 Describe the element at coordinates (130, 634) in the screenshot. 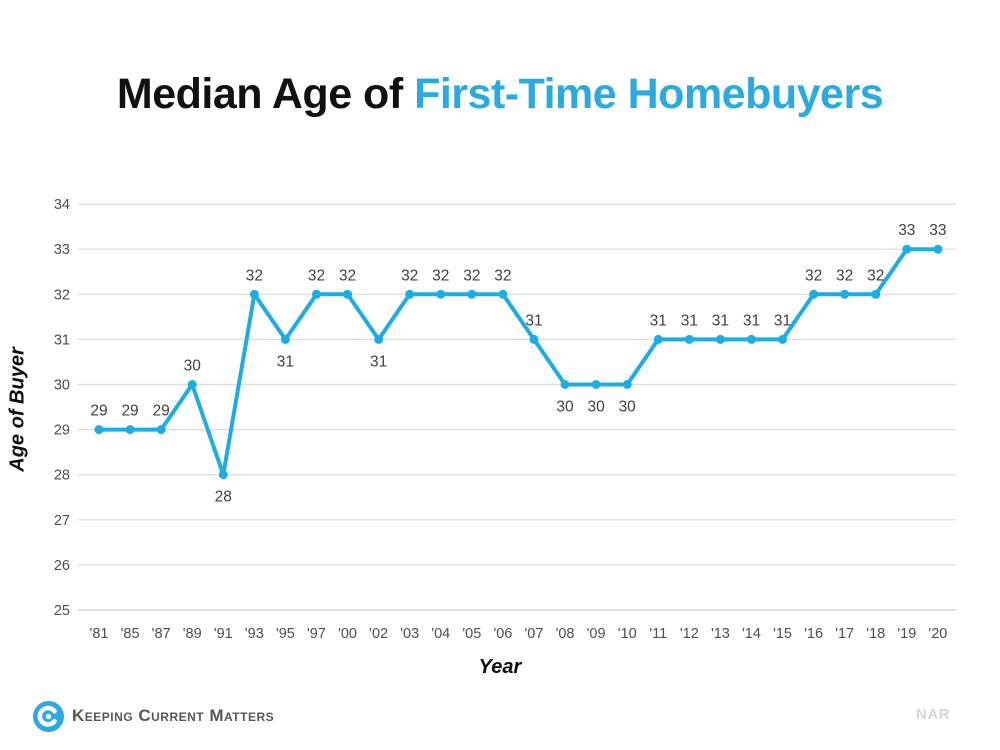

I see `x-tick-label: '85` at that location.